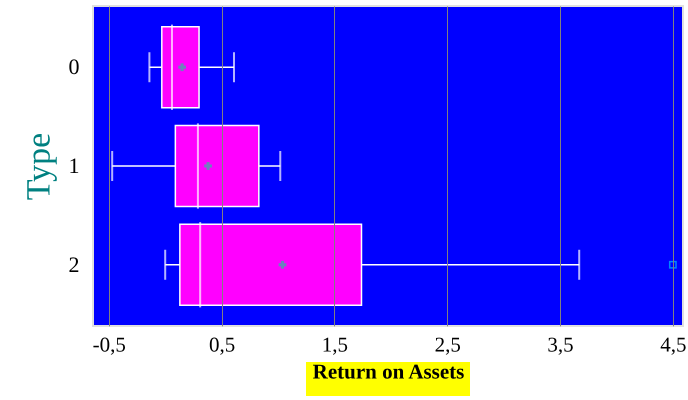 The height and width of the screenshot is (400, 688). What do you see at coordinates (74, 67) in the screenshot?
I see `y-tick-label: 0` at bounding box center [74, 67].